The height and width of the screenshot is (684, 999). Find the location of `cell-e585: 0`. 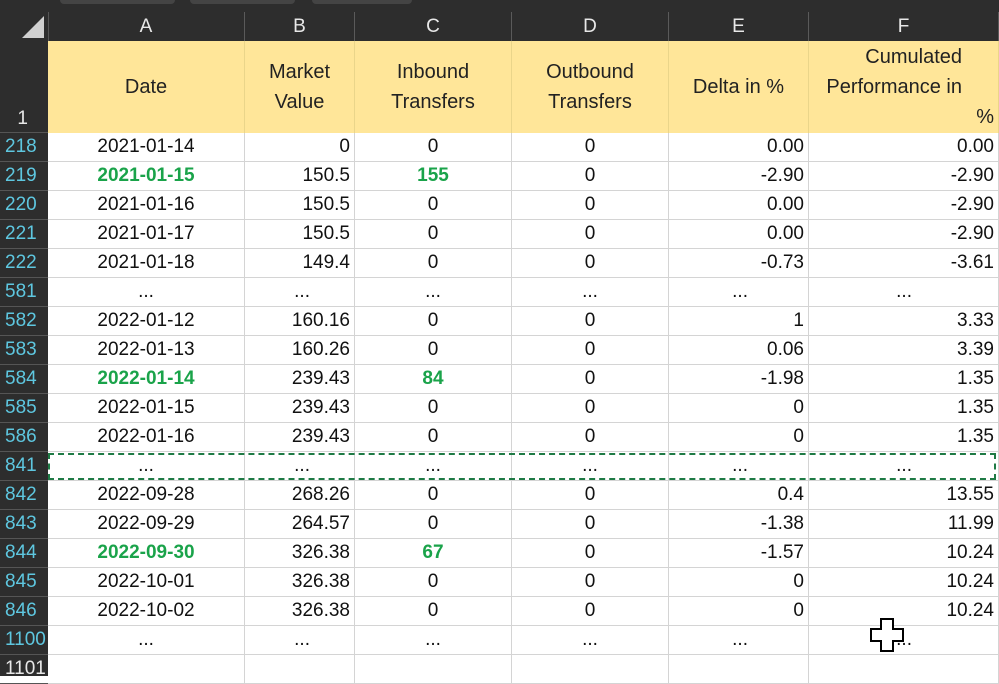

cell-e585: 0 is located at coordinates (739, 408).